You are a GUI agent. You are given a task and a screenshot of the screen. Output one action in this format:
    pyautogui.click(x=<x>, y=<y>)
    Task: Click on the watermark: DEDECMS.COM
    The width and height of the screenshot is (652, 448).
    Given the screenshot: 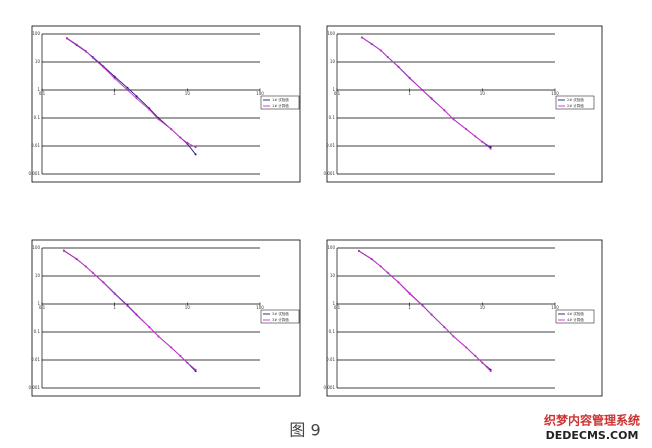 What is the action you would take?
    pyautogui.click(x=592, y=435)
    